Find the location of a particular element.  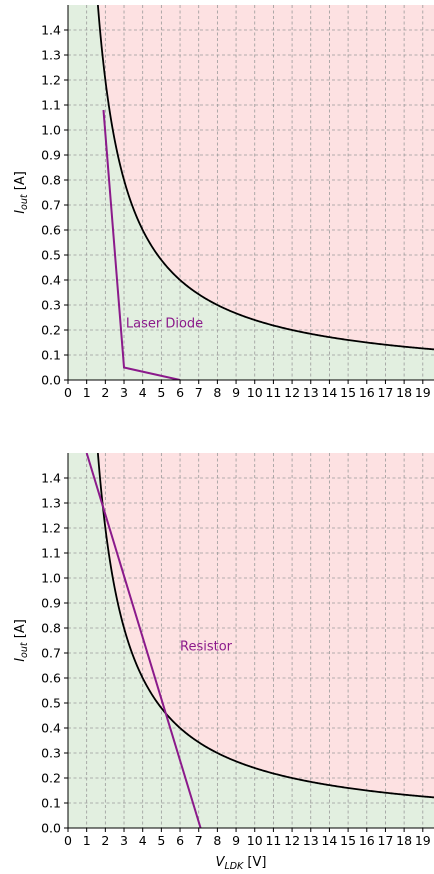

annotation-label: Resistor is located at coordinates (206, 647).